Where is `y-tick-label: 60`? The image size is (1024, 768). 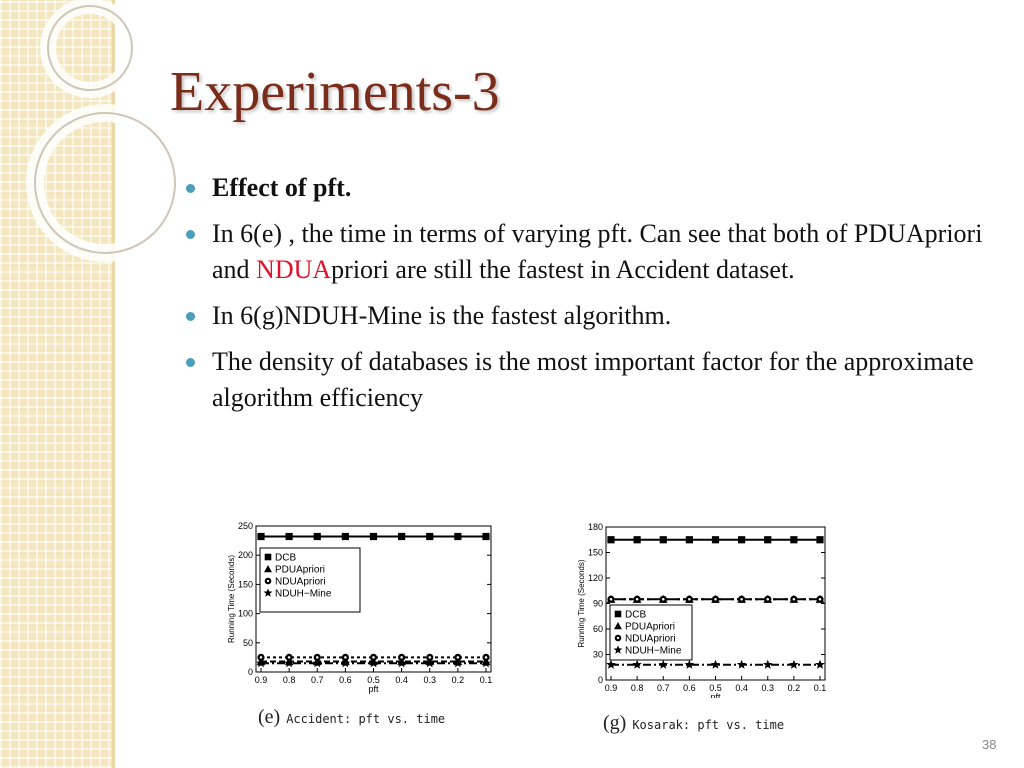
y-tick-label: 60 is located at coordinates (598, 629).